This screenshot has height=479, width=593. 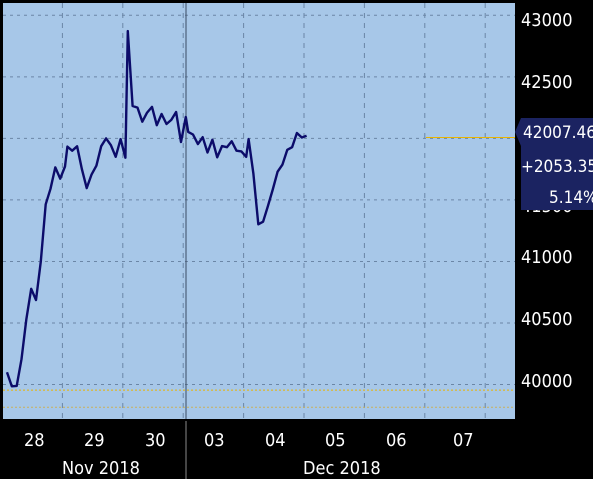 What do you see at coordinates (547, 20) in the screenshot?
I see `y-tick-label: 43000` at bounding box center [547, 20].